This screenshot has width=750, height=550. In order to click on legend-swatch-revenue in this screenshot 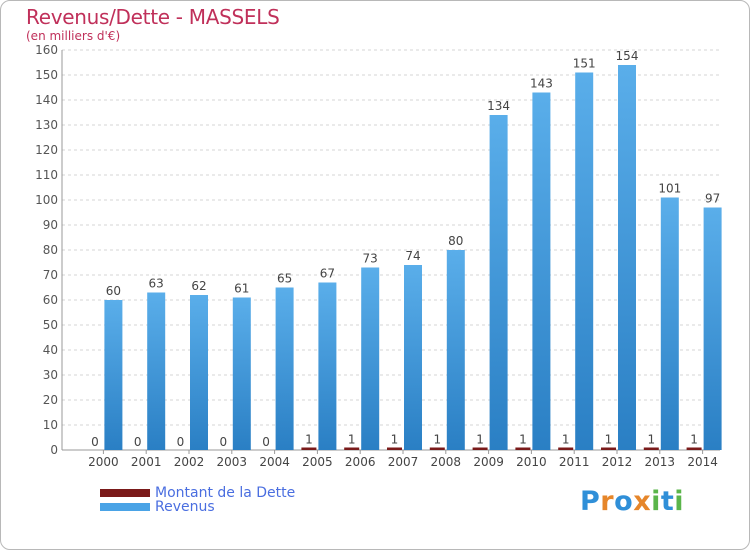, I will do `click(125, 507)`.